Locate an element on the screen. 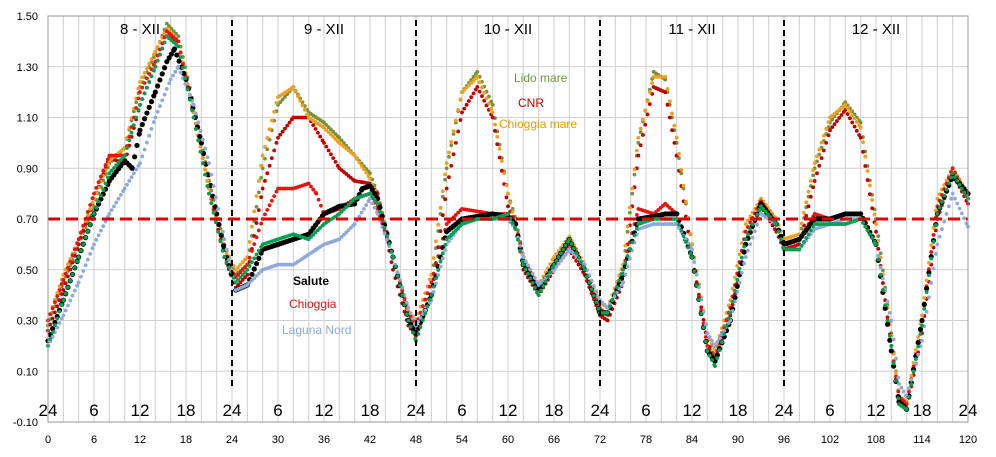  day-labels: 8 - XII 9 - XII 10 - XII 11 - XII 12 - XII is located at coordinates (510, 29).